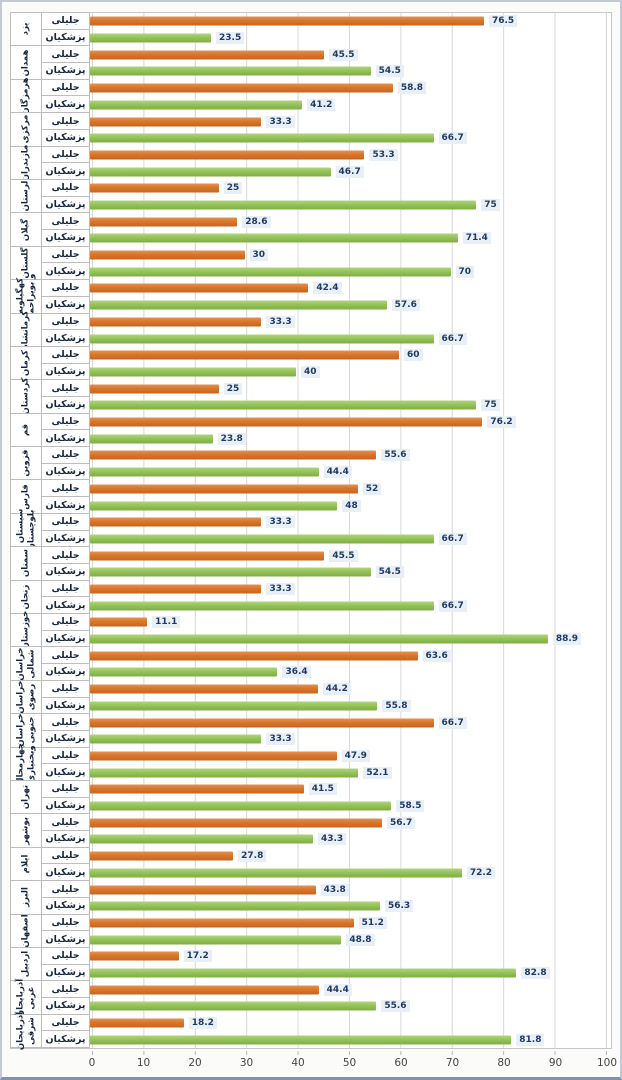  I want to click on province-label: هرمزگان, so click(25, 96).